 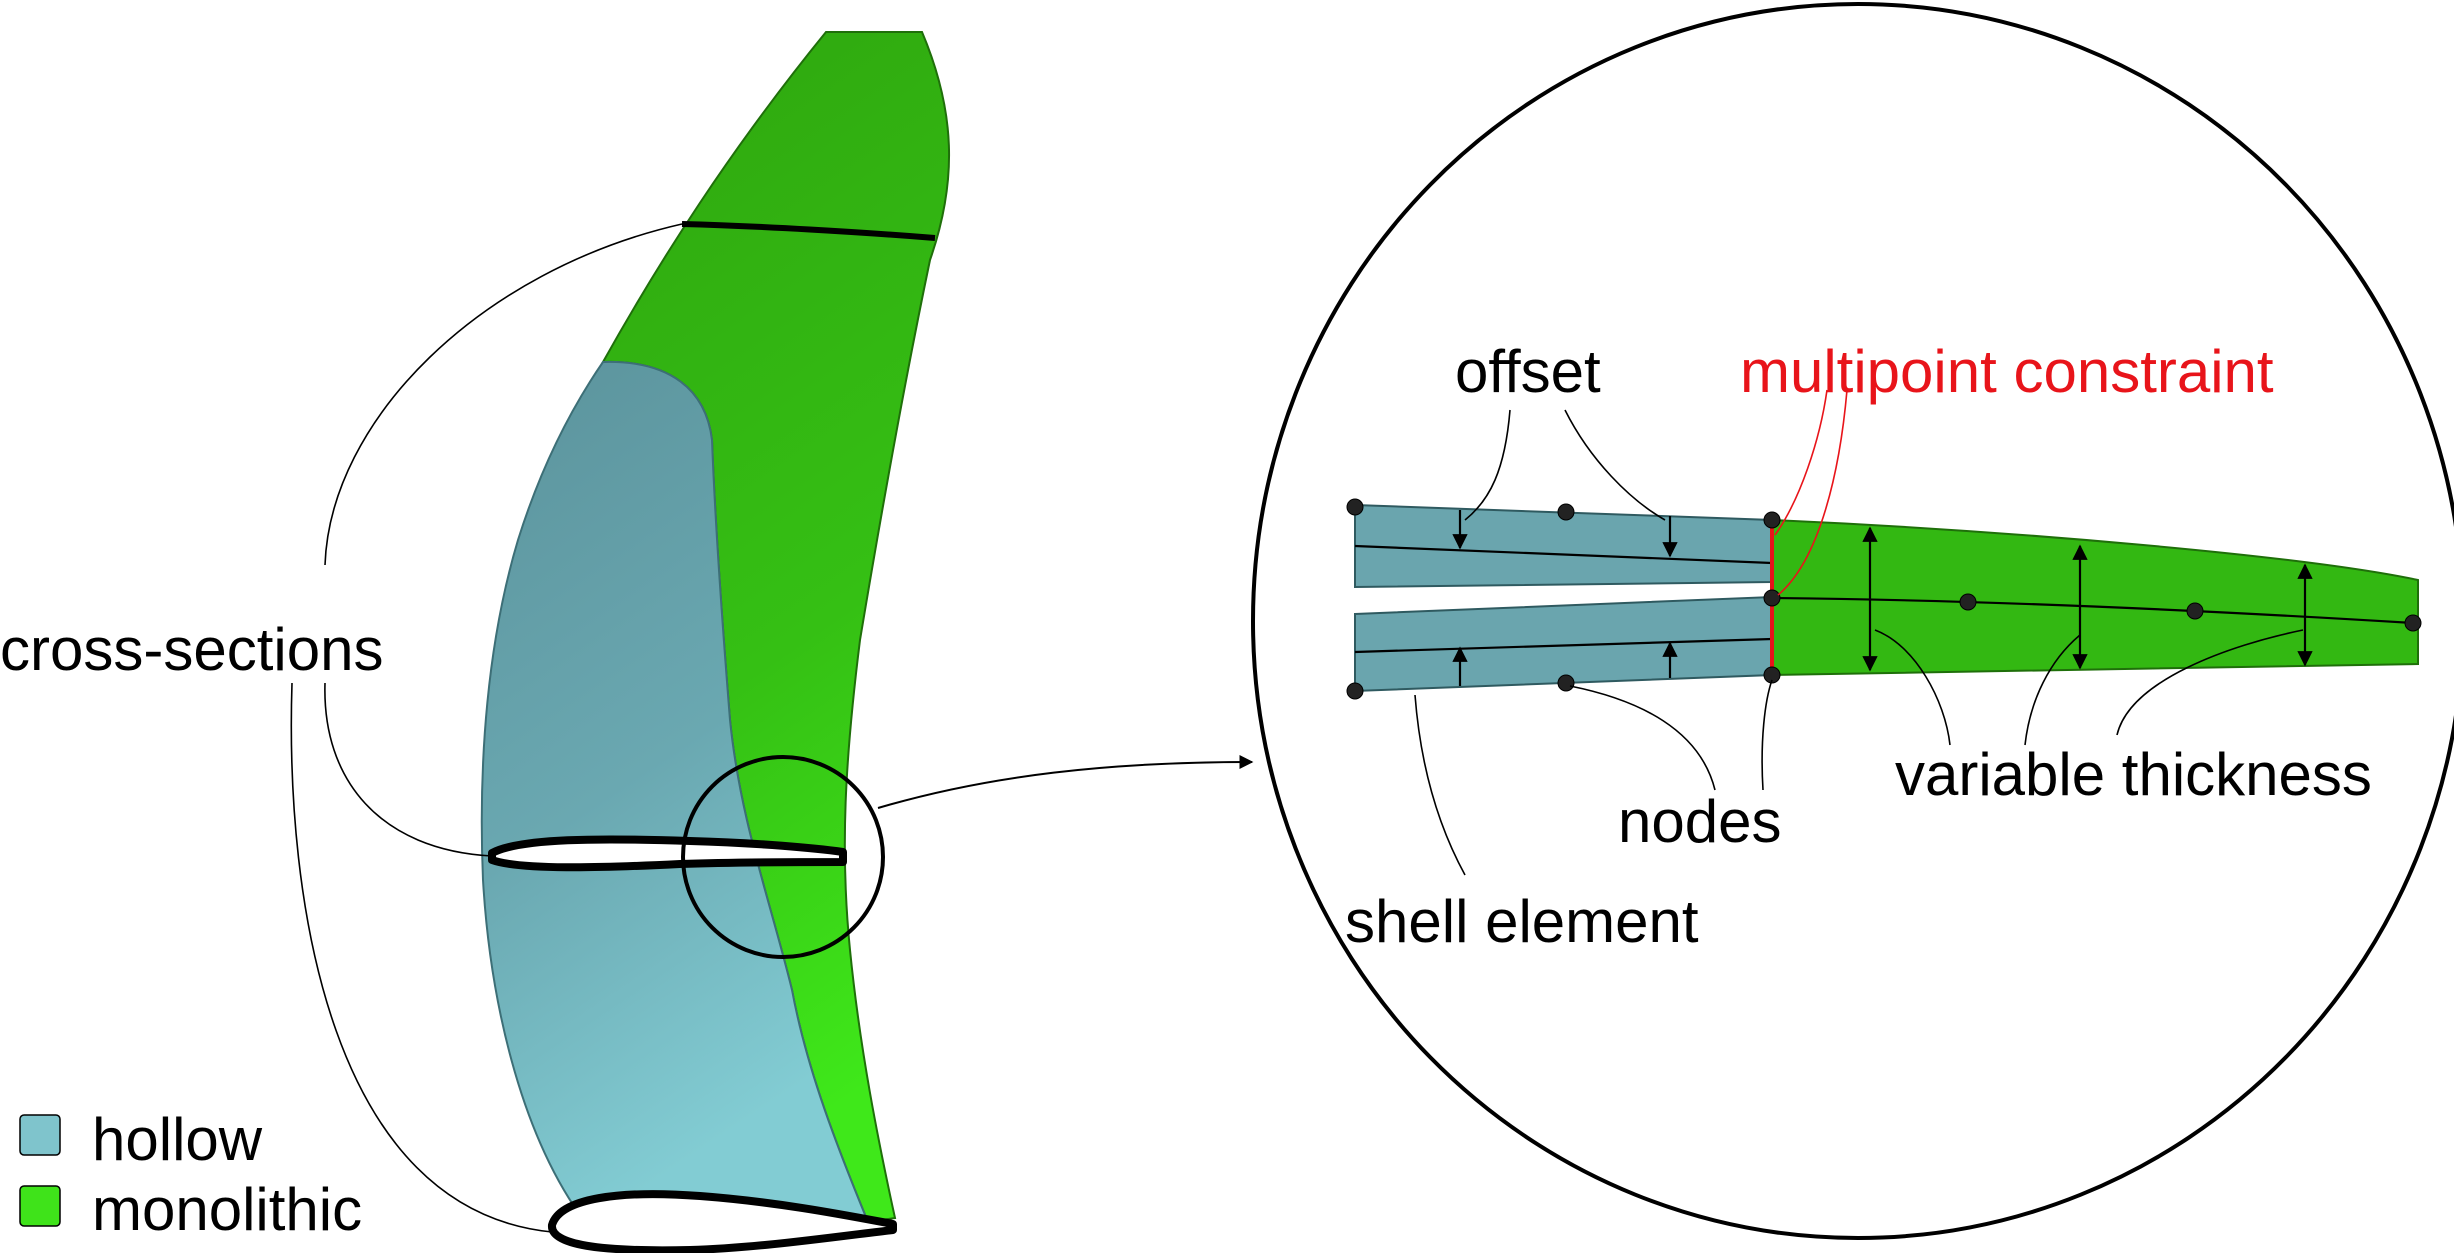 I want to click on multipoint-constraint-label: multipoint constraint, so click(x=2007, y=371).